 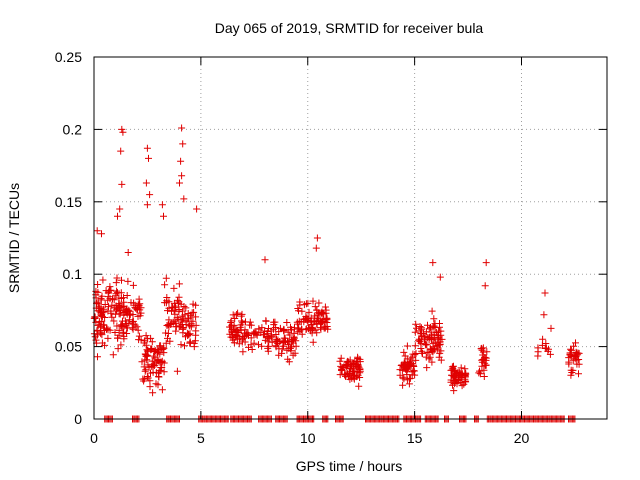 What do you see at coordinates (68, 347) in the screenshot?
I see `y-tick-label: 0.05` at bounding box center [68, 347].